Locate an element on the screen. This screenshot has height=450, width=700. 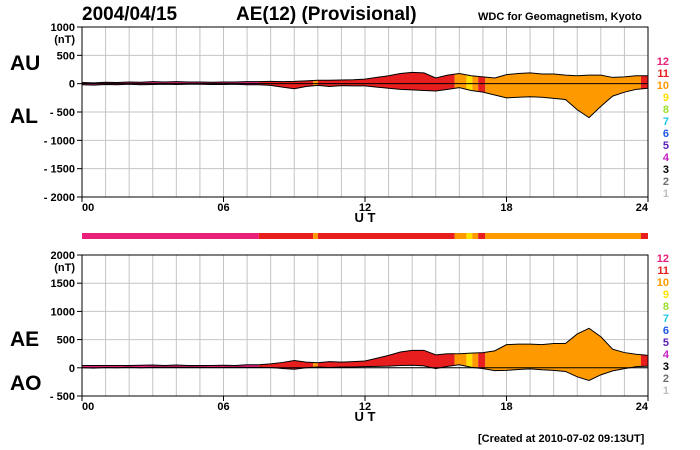
series-line-au is located at coordinates (364, 77).